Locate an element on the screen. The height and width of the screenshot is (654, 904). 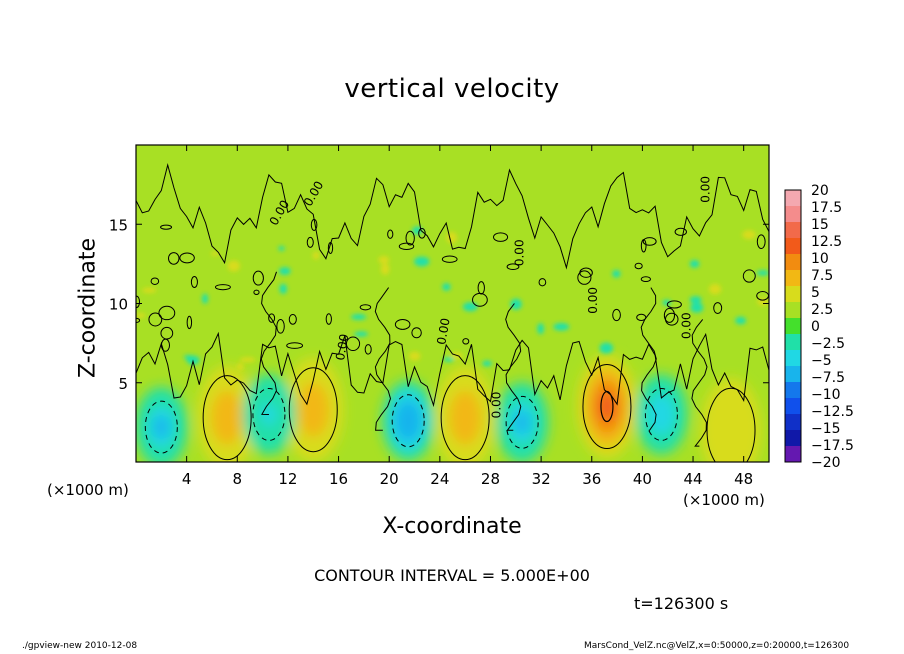
field-features is located at coordinates (449, 408).